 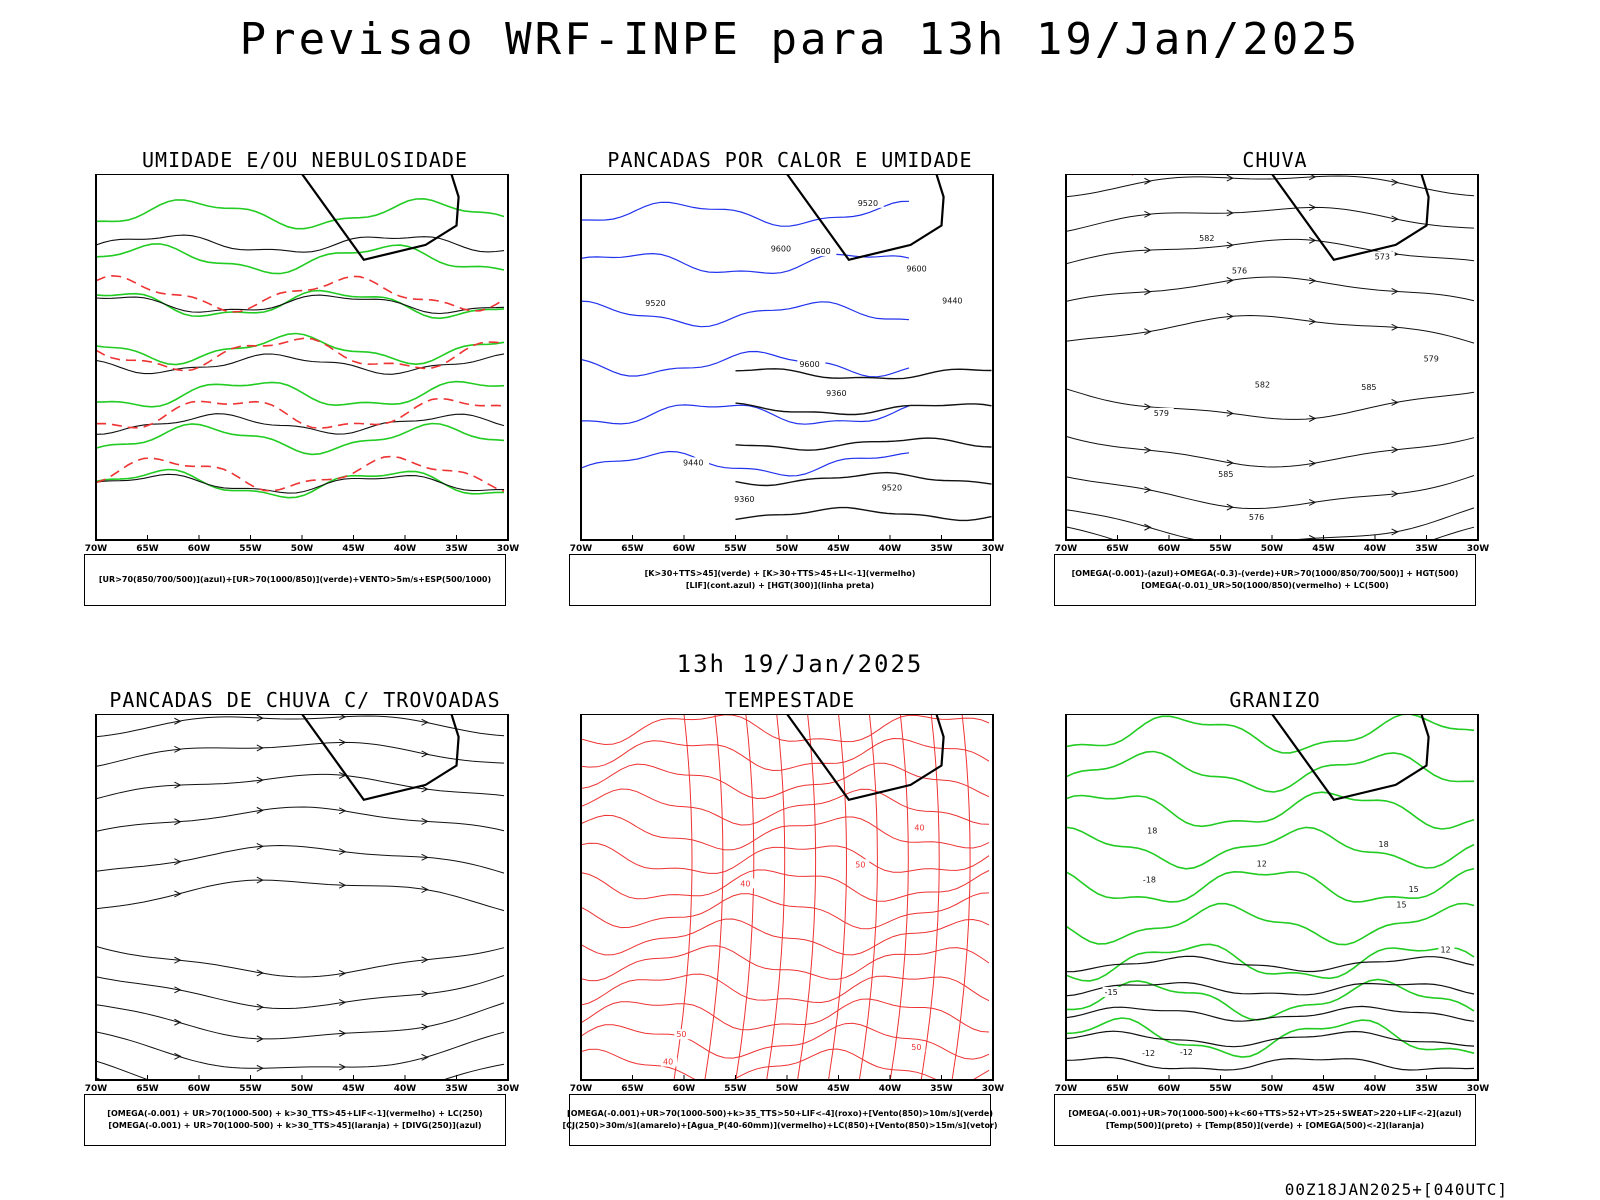 I want to click on map-content: -15 -12 -12 -18 15 12 18 15 18 12, so click(x=1272, y=897).